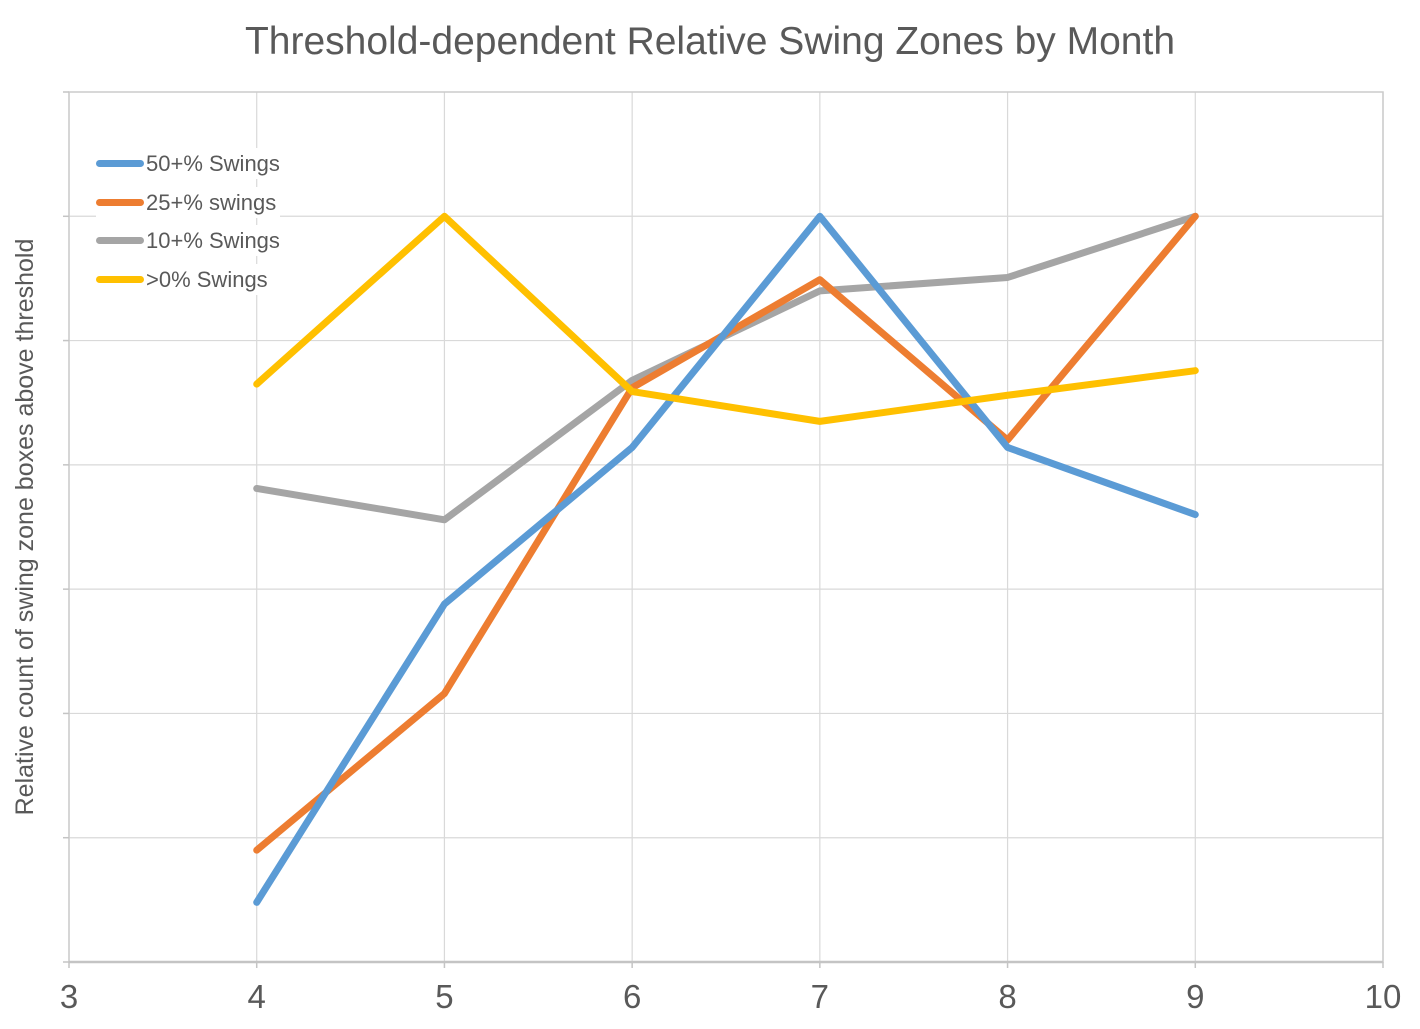  What do you see at coordinates (256, 996) in the screenshot?
I see `x-axis-label: 4` at bounding box center [256, 996].